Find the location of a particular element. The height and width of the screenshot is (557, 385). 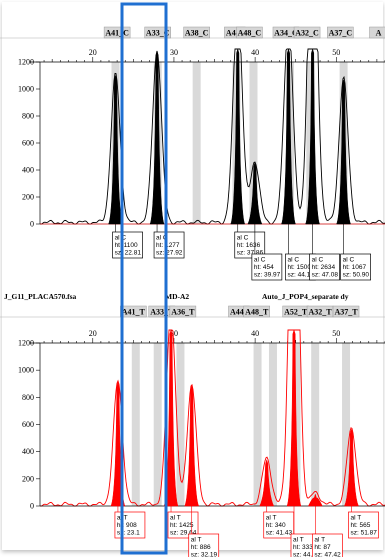

peak-size-label: sz: 44.79 is located at coordinates (306, 554).